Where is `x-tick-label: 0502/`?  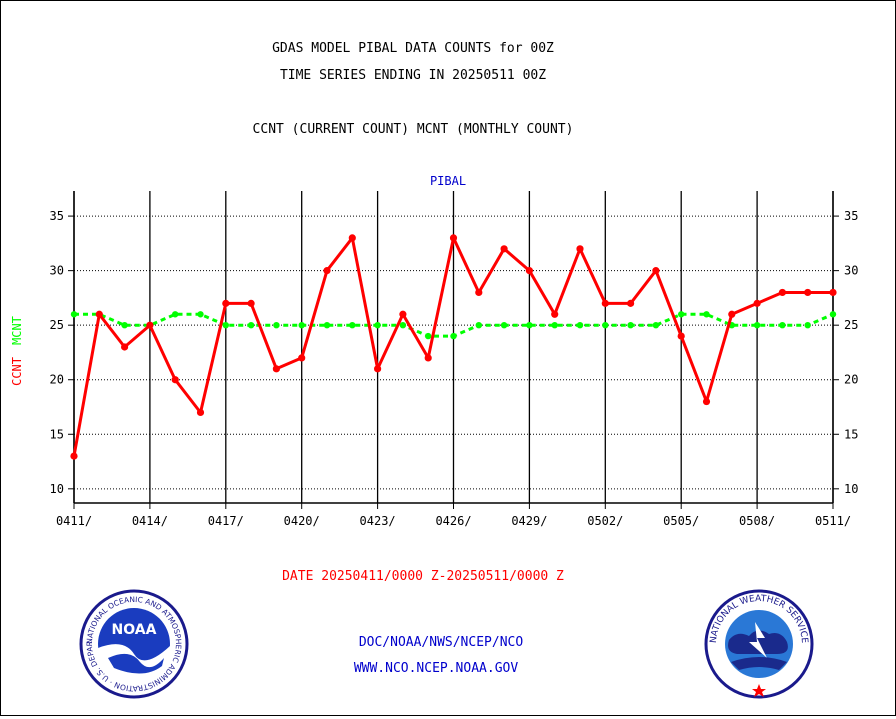 x-tick-label: 0502/ is located at coordinates (605, 521).